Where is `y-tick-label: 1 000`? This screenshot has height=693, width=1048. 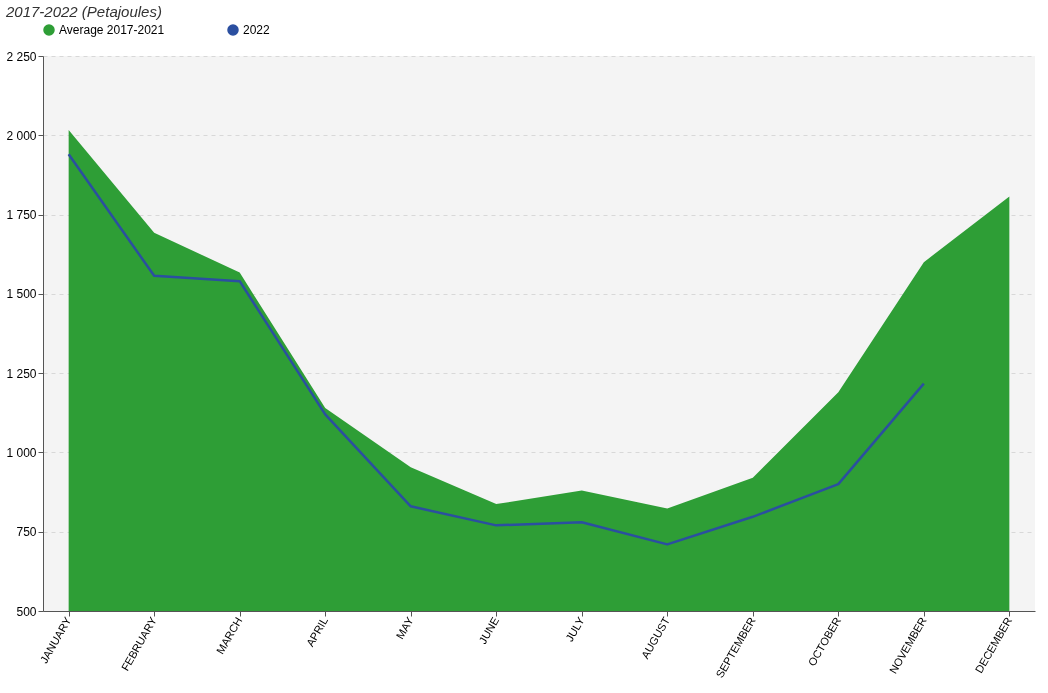 y-tick-label: 1 000 is located at coordinates (21, 452).